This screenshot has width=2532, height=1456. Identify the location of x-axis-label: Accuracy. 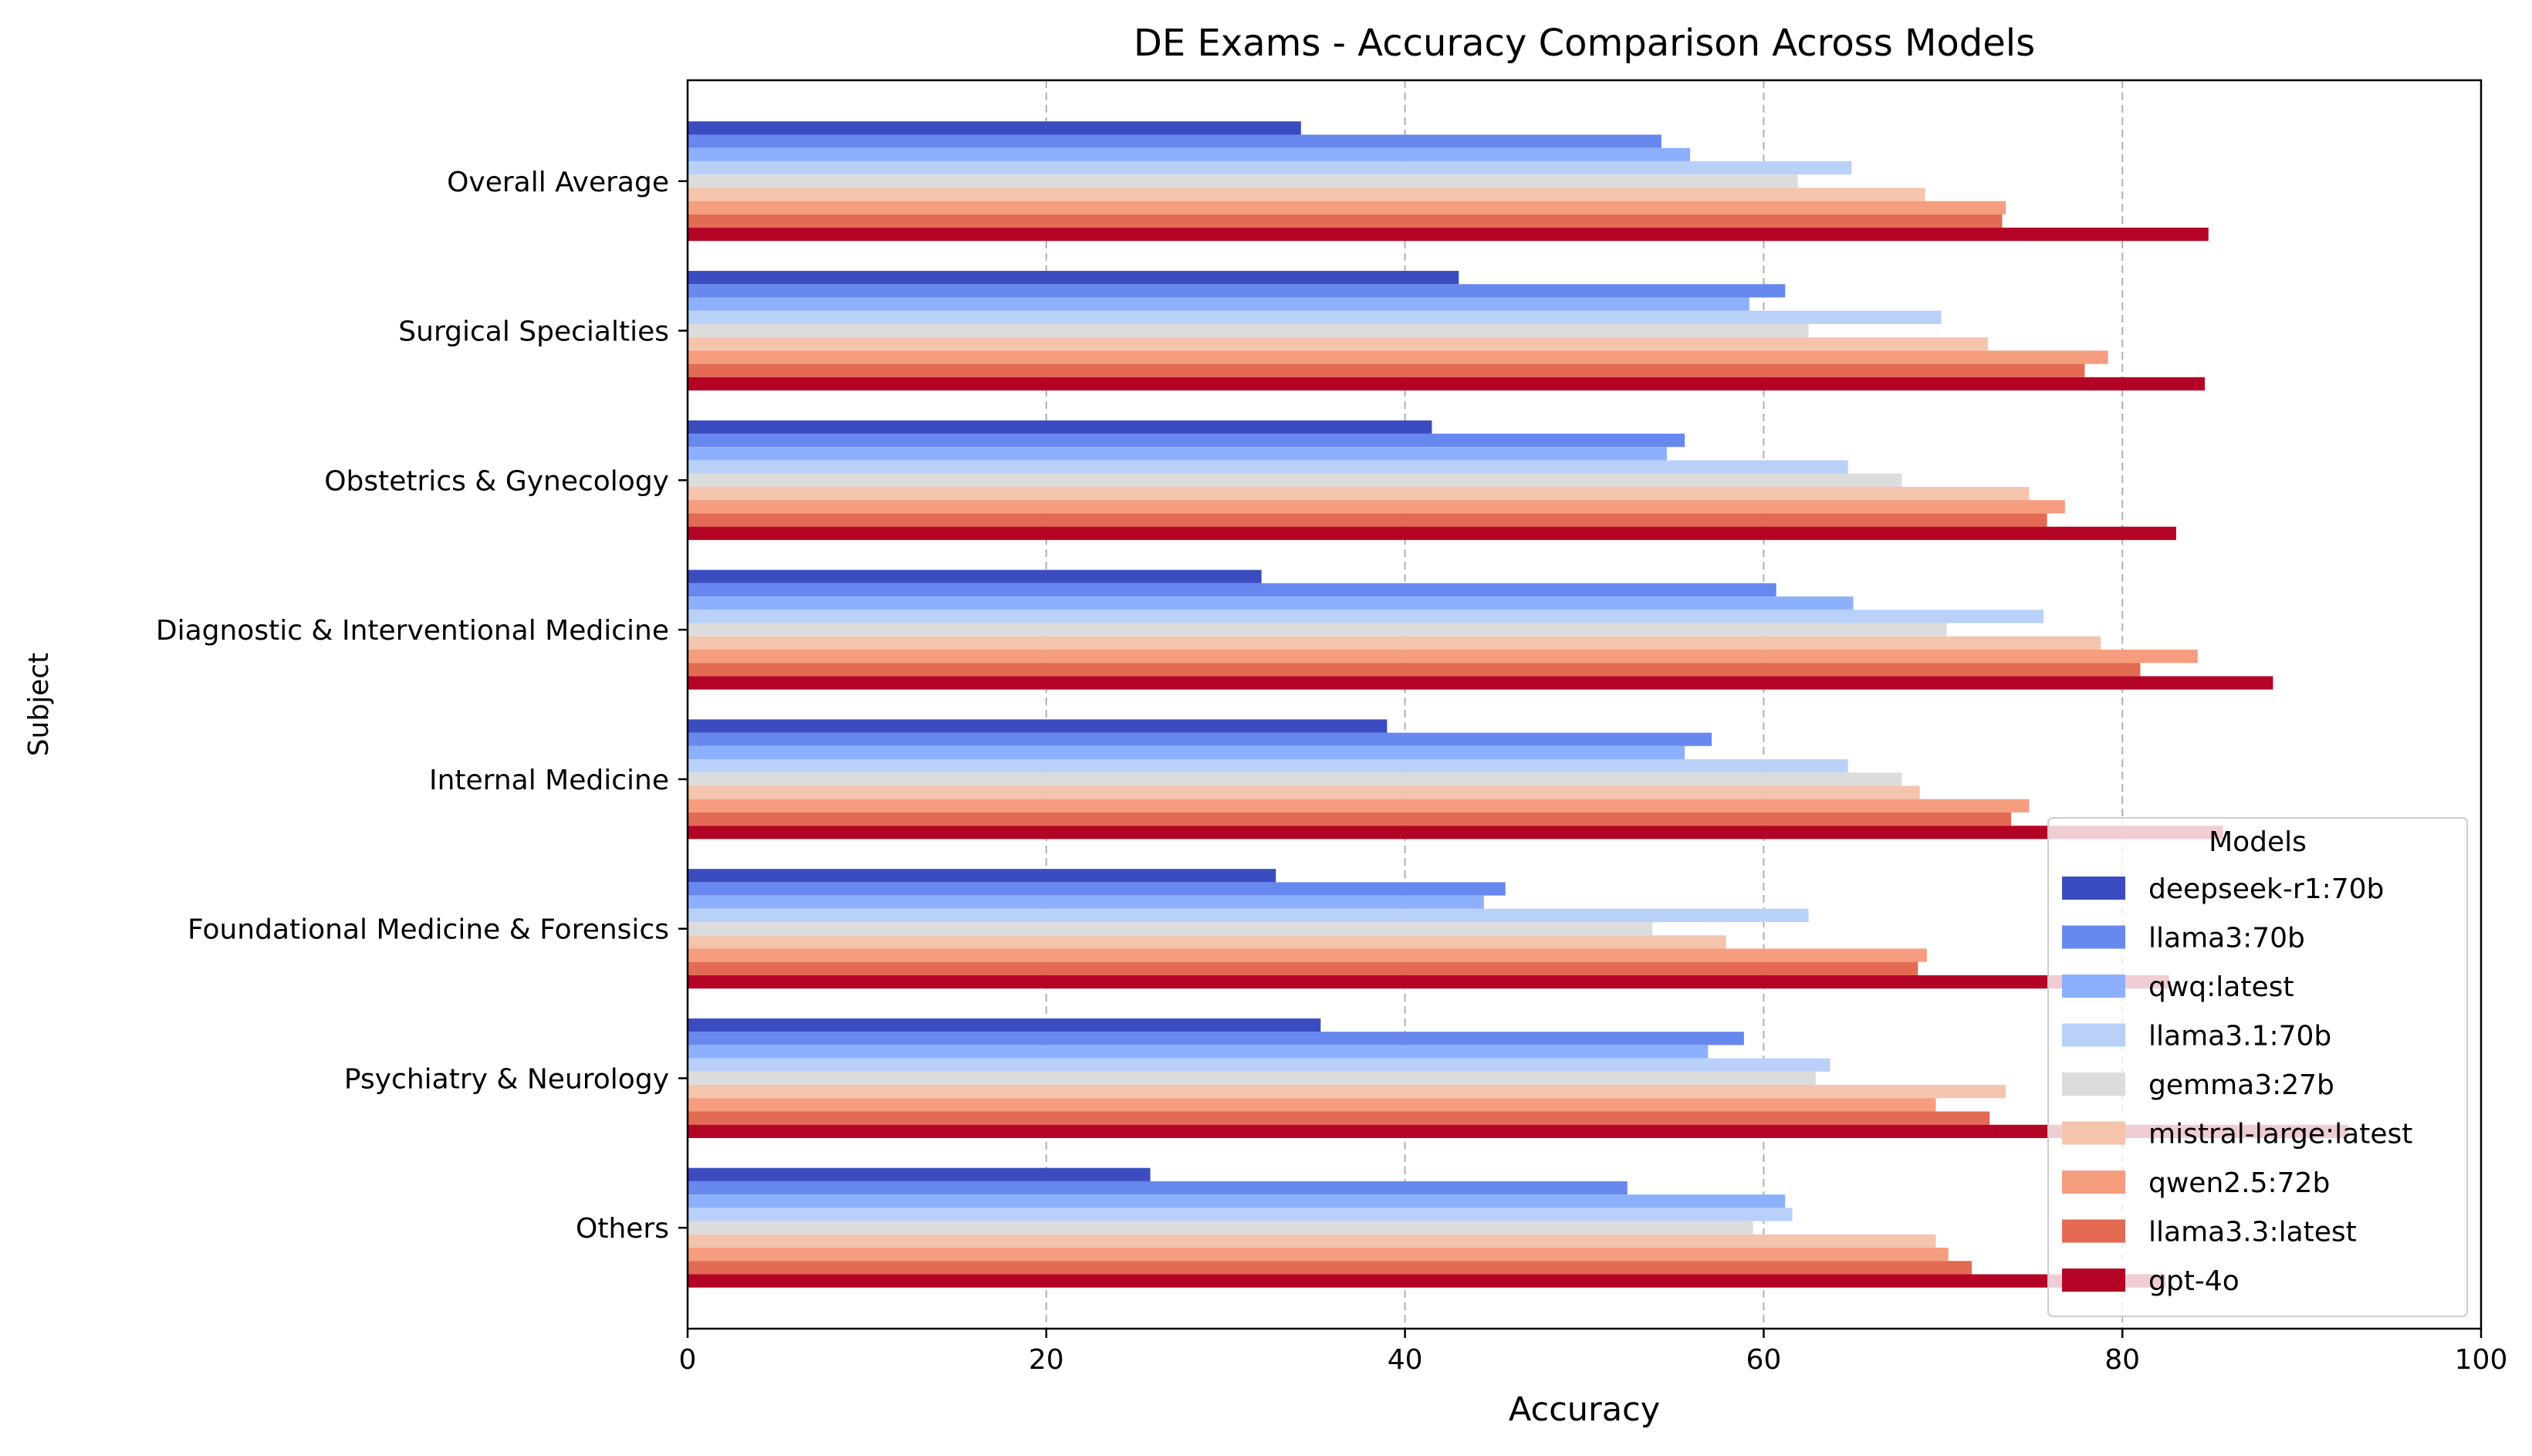
(1584, 1409).